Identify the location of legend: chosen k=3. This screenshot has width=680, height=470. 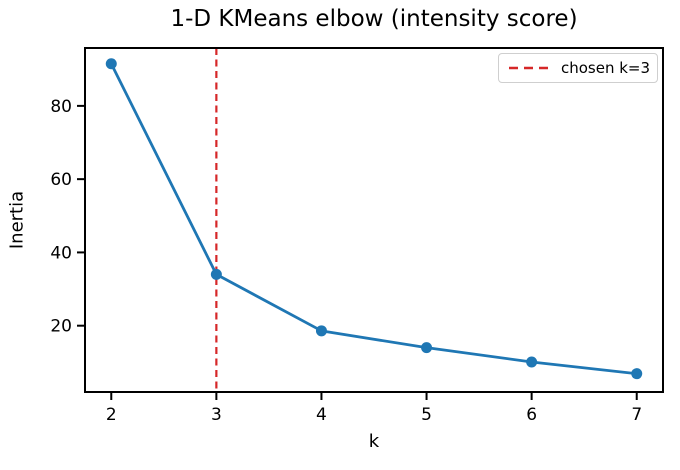
(578, 68).